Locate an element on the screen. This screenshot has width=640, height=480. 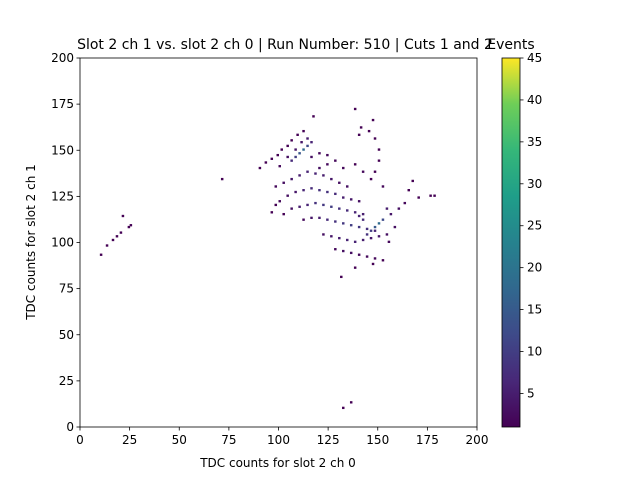
y-tick-label: 75 is located at coordinates (66, 289).